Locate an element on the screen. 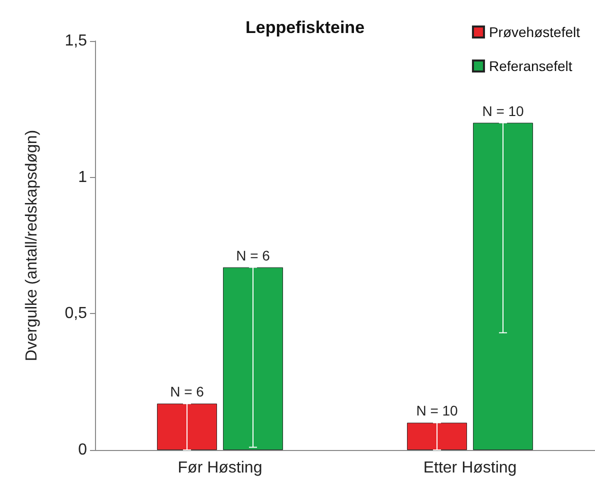 This screenshot has width=595, height=490. y-tick-label: 1,5 is located at coordinates (76, 41).